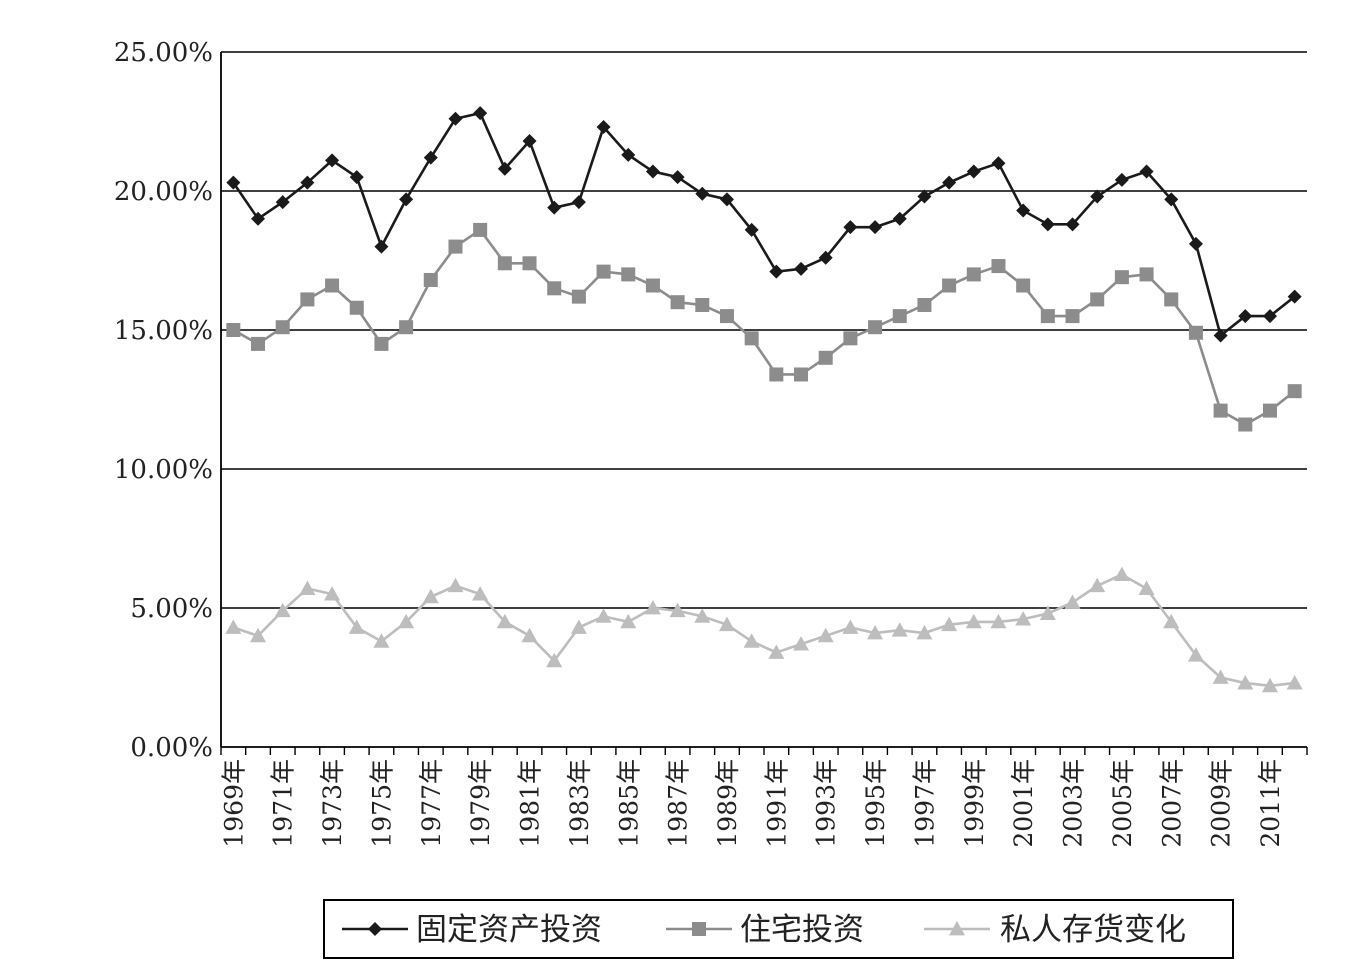 This screenshot has height=975, width=1364. I want to click on x-tick-label: 2005年, so click(1122, 803).